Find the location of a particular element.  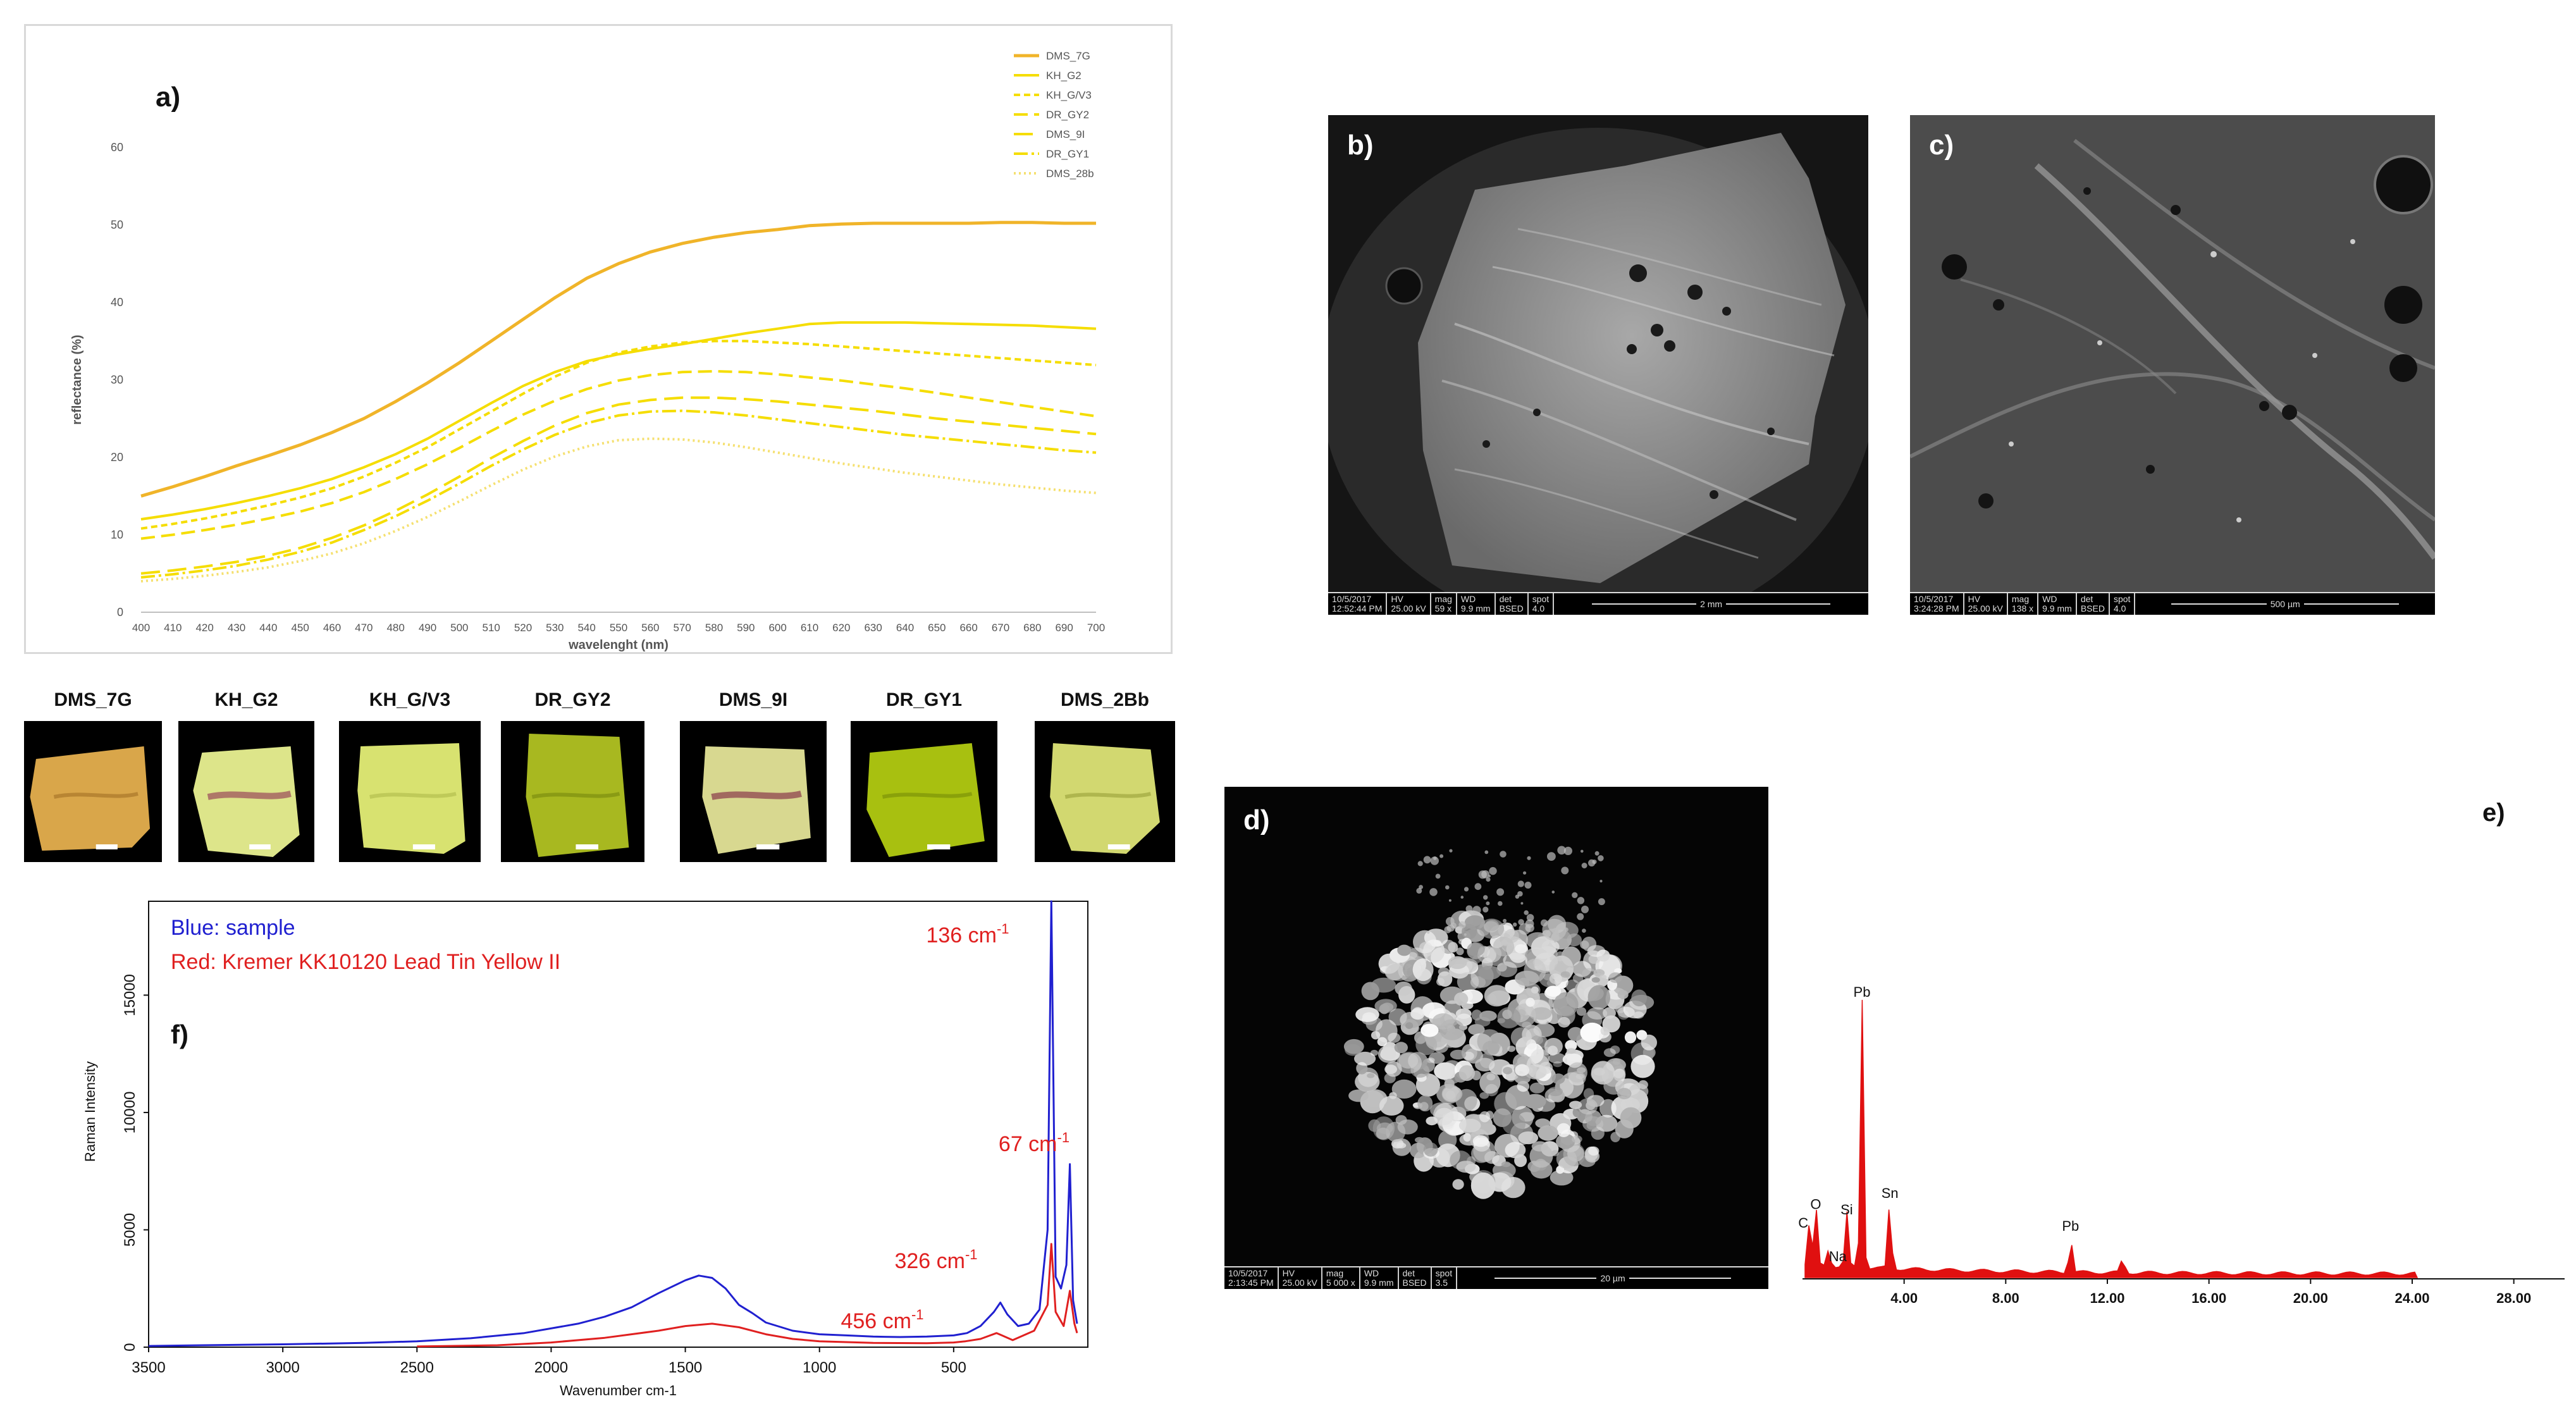

peak-annotation-67: 67 cm-1 is located at coordinates (1034, 1143).